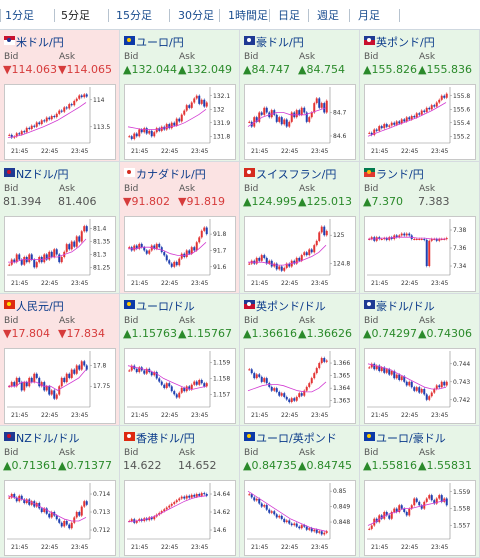 Image resolution: width=480 pixels, height=558 pixels. Describe the element at coordinates (280, 42) in the screenshot. I see `pair-name-link: 豪ドル/円` at that location.